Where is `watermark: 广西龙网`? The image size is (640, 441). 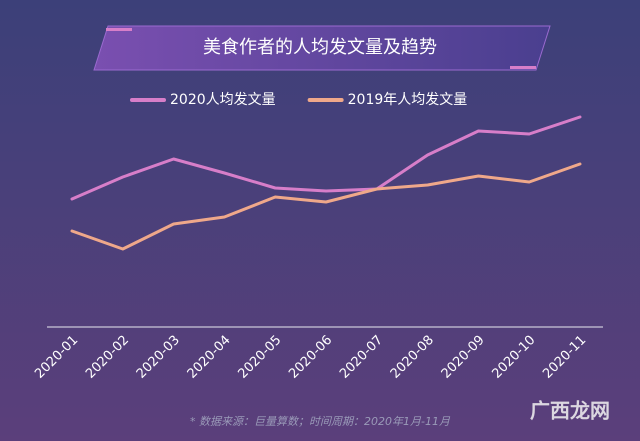 watermark: 广西龙网 is located at coordinates (570, 411).